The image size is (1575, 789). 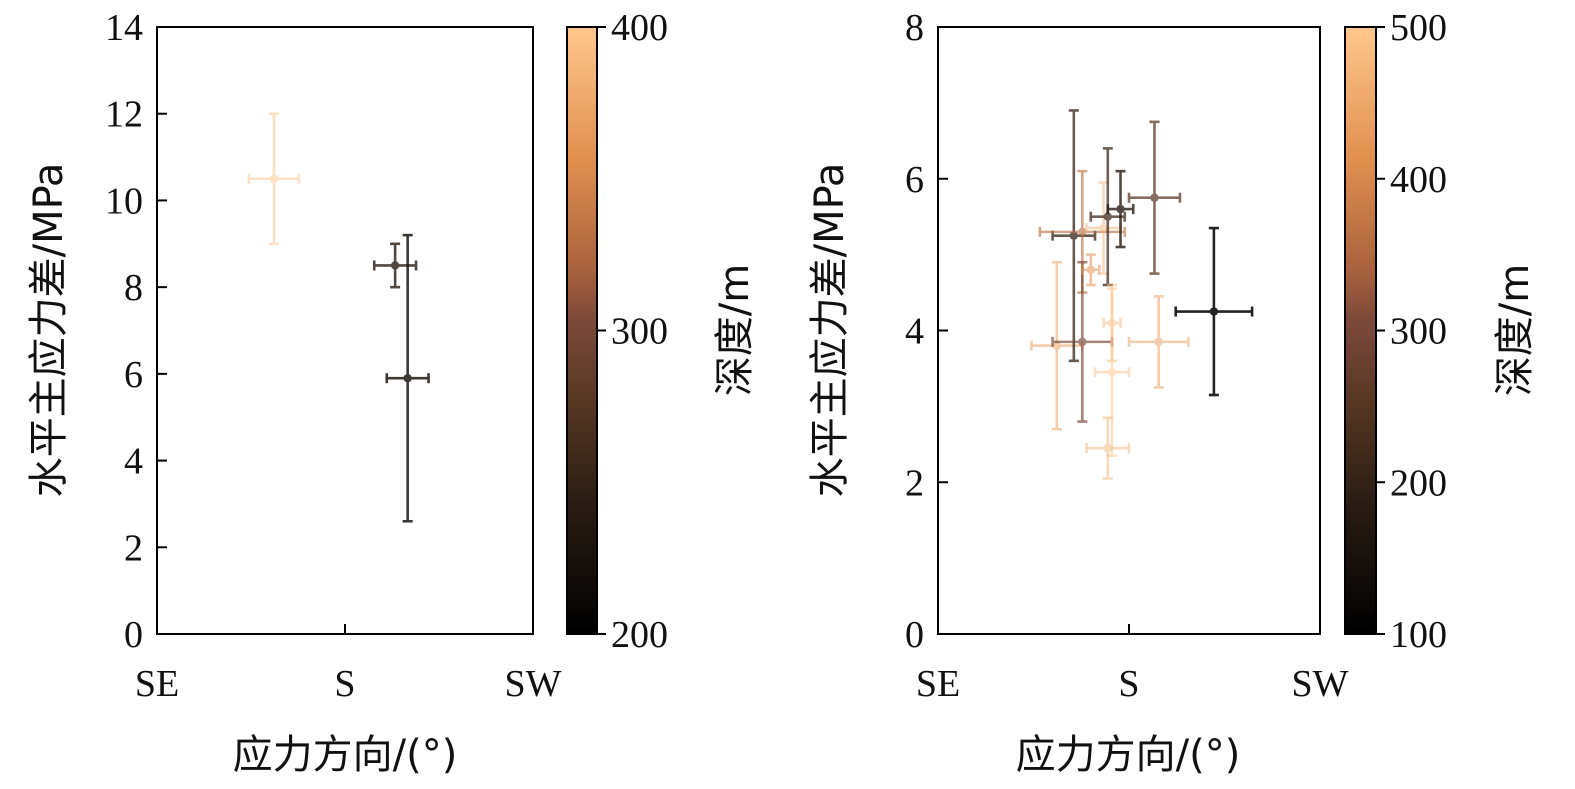 What do you see at coordinates (338, 317) in the screenshot?
I see `left-data-points` at bounding box center [338, 317].